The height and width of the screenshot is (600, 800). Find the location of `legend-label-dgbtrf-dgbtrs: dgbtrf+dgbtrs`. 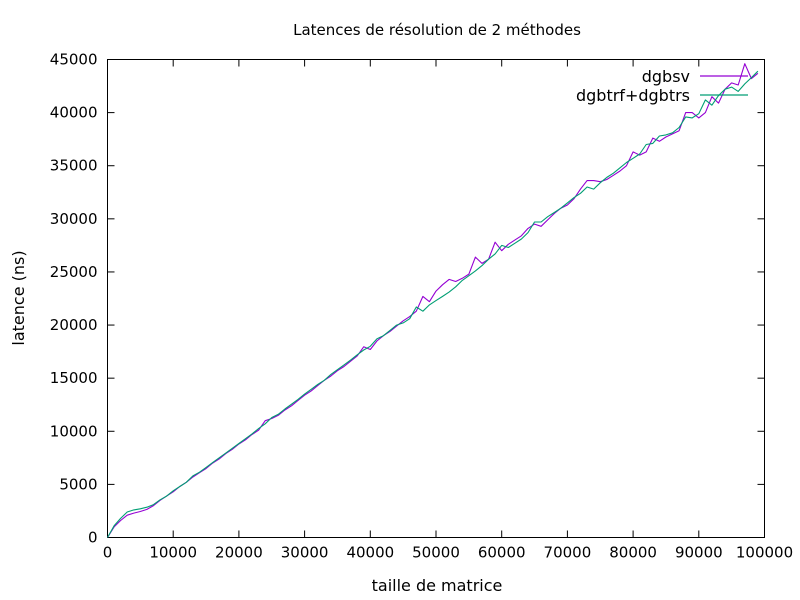

legend-label-dgbtrf-dgbtrs: dgbtrf+dgbtrs is located at coordinates (633, 95).